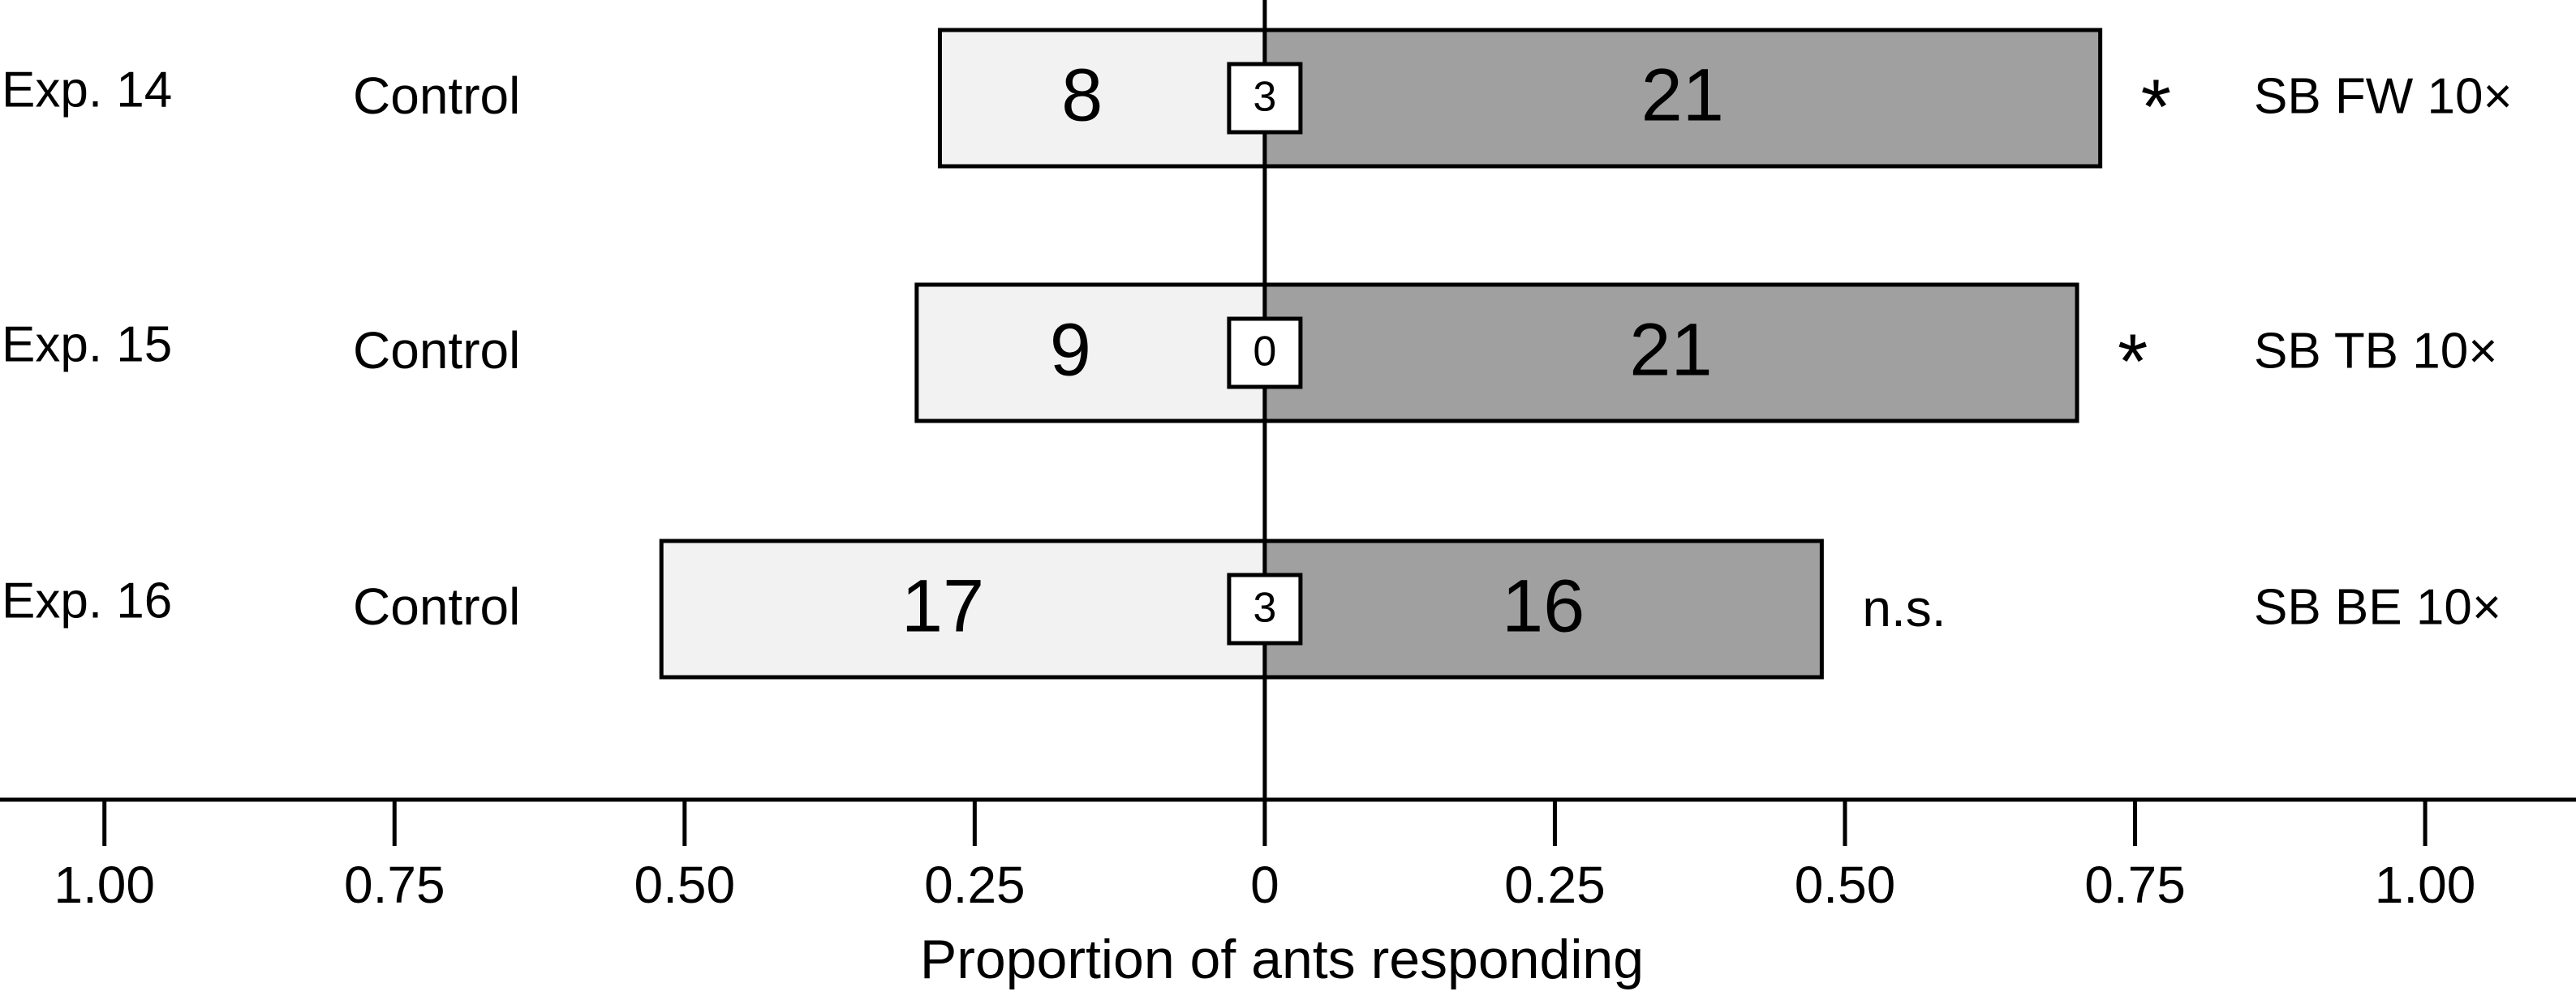 This screenshot has width=2576, height=1000. Describe the element at coordinates (87, 601) in the screenshot. I see `row-label: Exp. 16` at that location.